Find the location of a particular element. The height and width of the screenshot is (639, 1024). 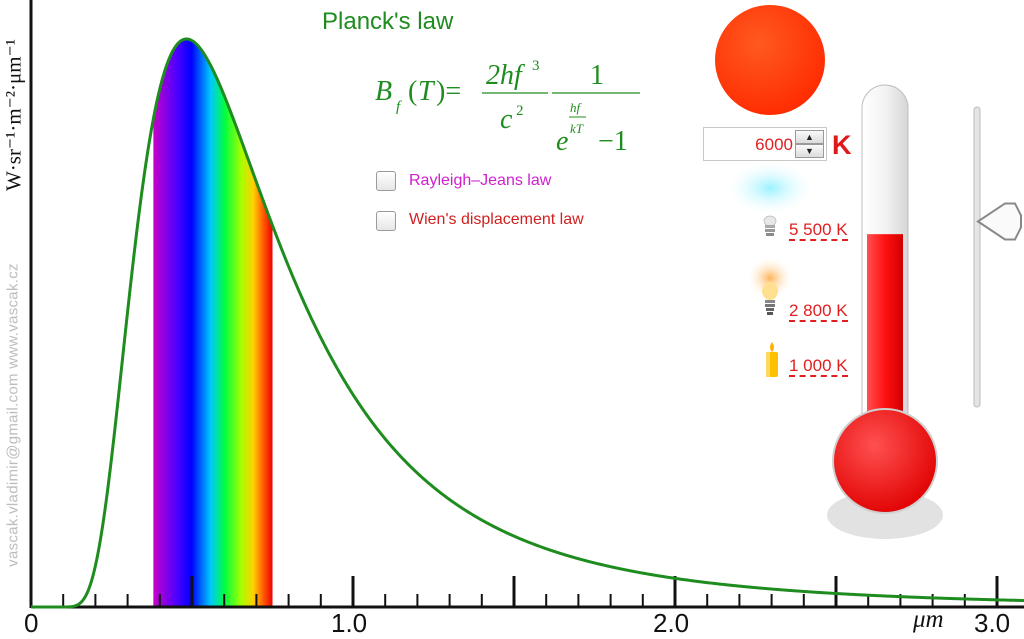

led-glow is located at coordinates (770, 188).